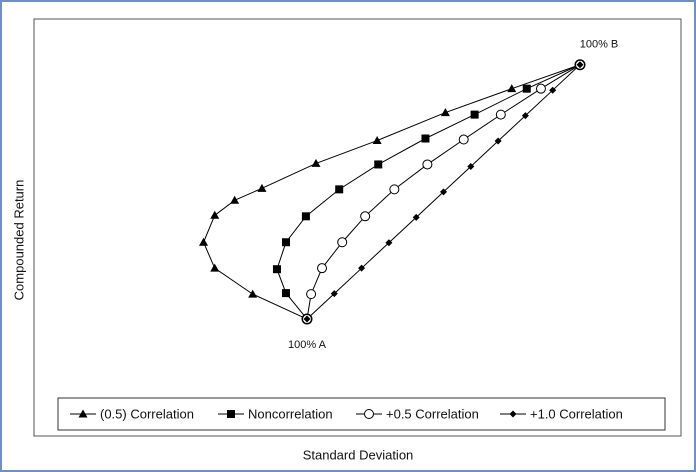 The image size is (696, 472). Describe the element at coordinates (358, 454) in the screenshot. I see `x-axis-label: Standard Deviation` at that location.